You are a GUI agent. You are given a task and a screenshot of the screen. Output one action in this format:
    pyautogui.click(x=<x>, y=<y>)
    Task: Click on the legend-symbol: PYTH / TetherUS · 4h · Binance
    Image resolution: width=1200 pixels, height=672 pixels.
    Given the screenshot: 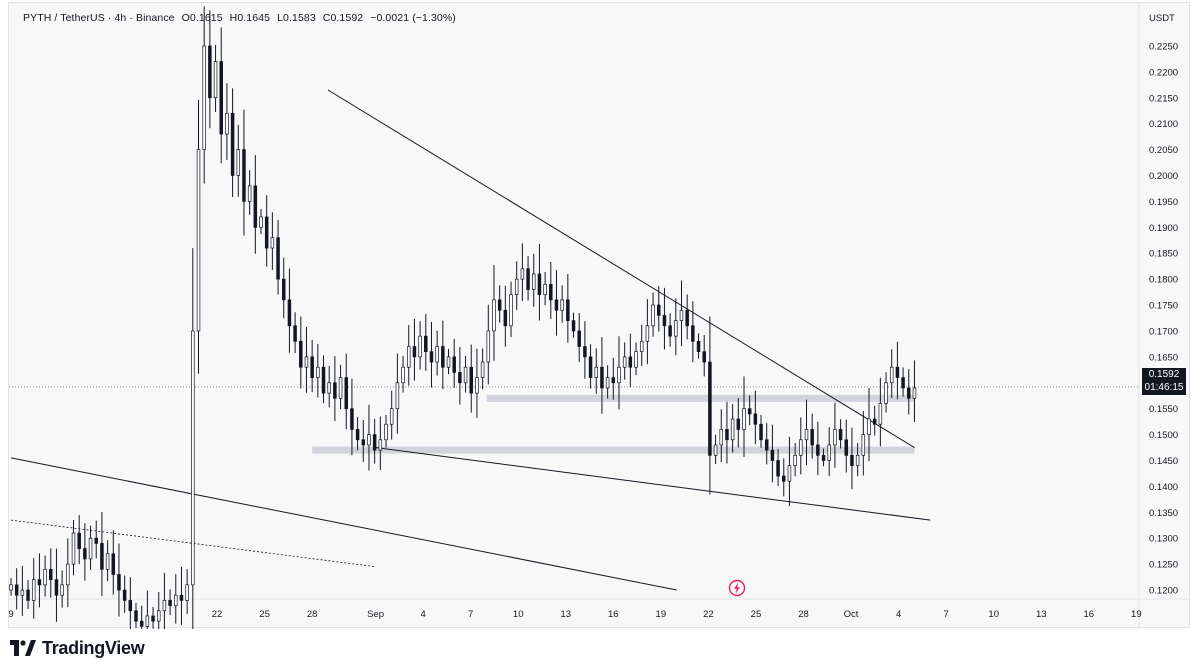 What is the action you would take?
    pyautogui.click(x=99, y=18)
    